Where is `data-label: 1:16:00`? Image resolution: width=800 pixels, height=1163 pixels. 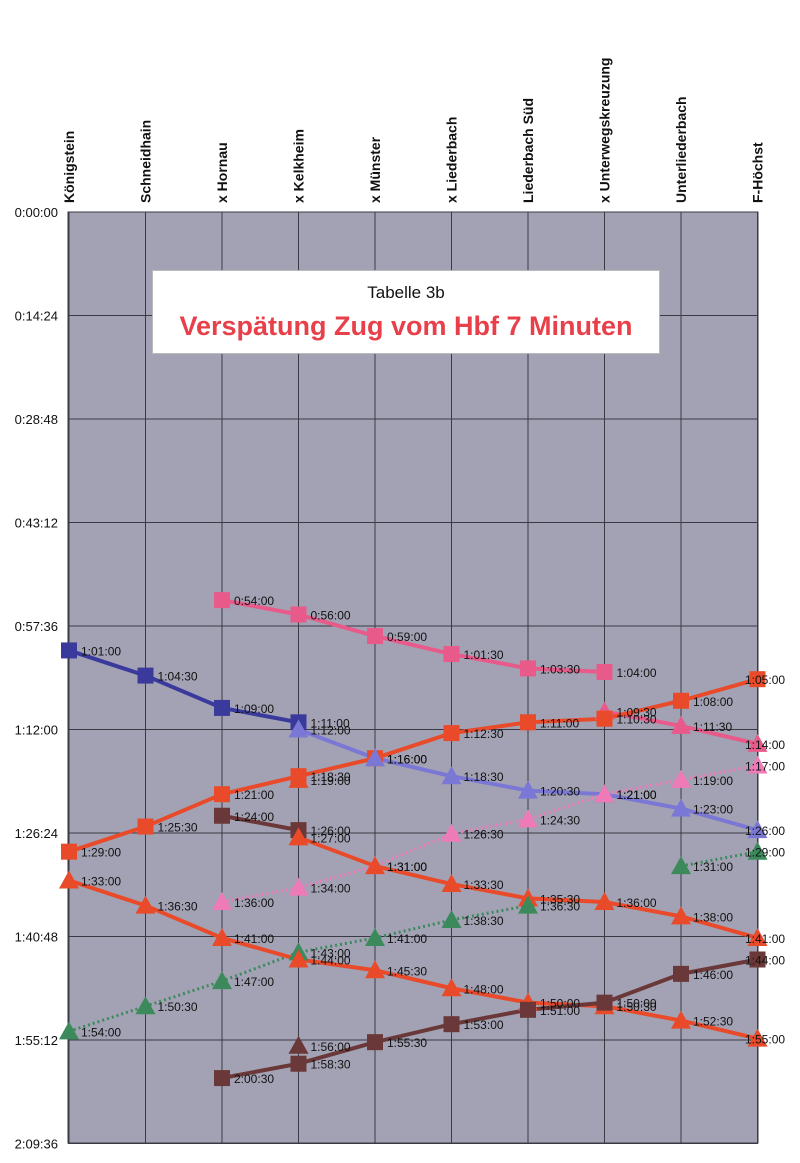 data-label: 1:16:00 is located at coordinates (407, 759).